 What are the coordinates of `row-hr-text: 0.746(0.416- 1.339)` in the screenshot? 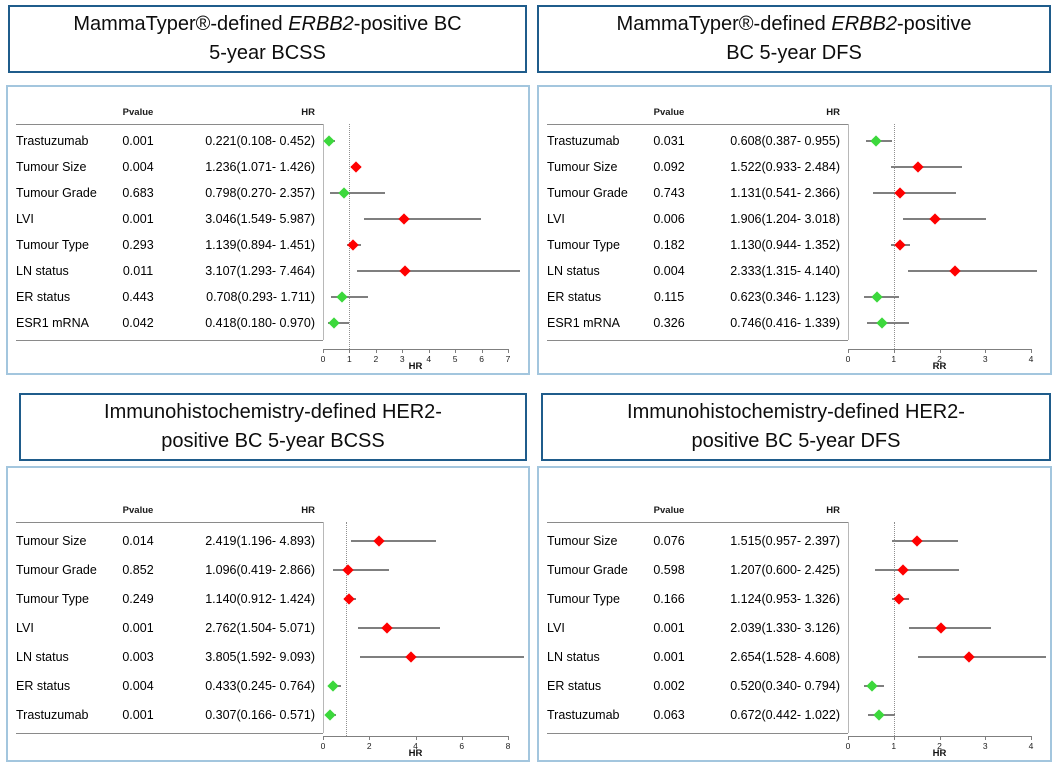 It's located at (785, 323).